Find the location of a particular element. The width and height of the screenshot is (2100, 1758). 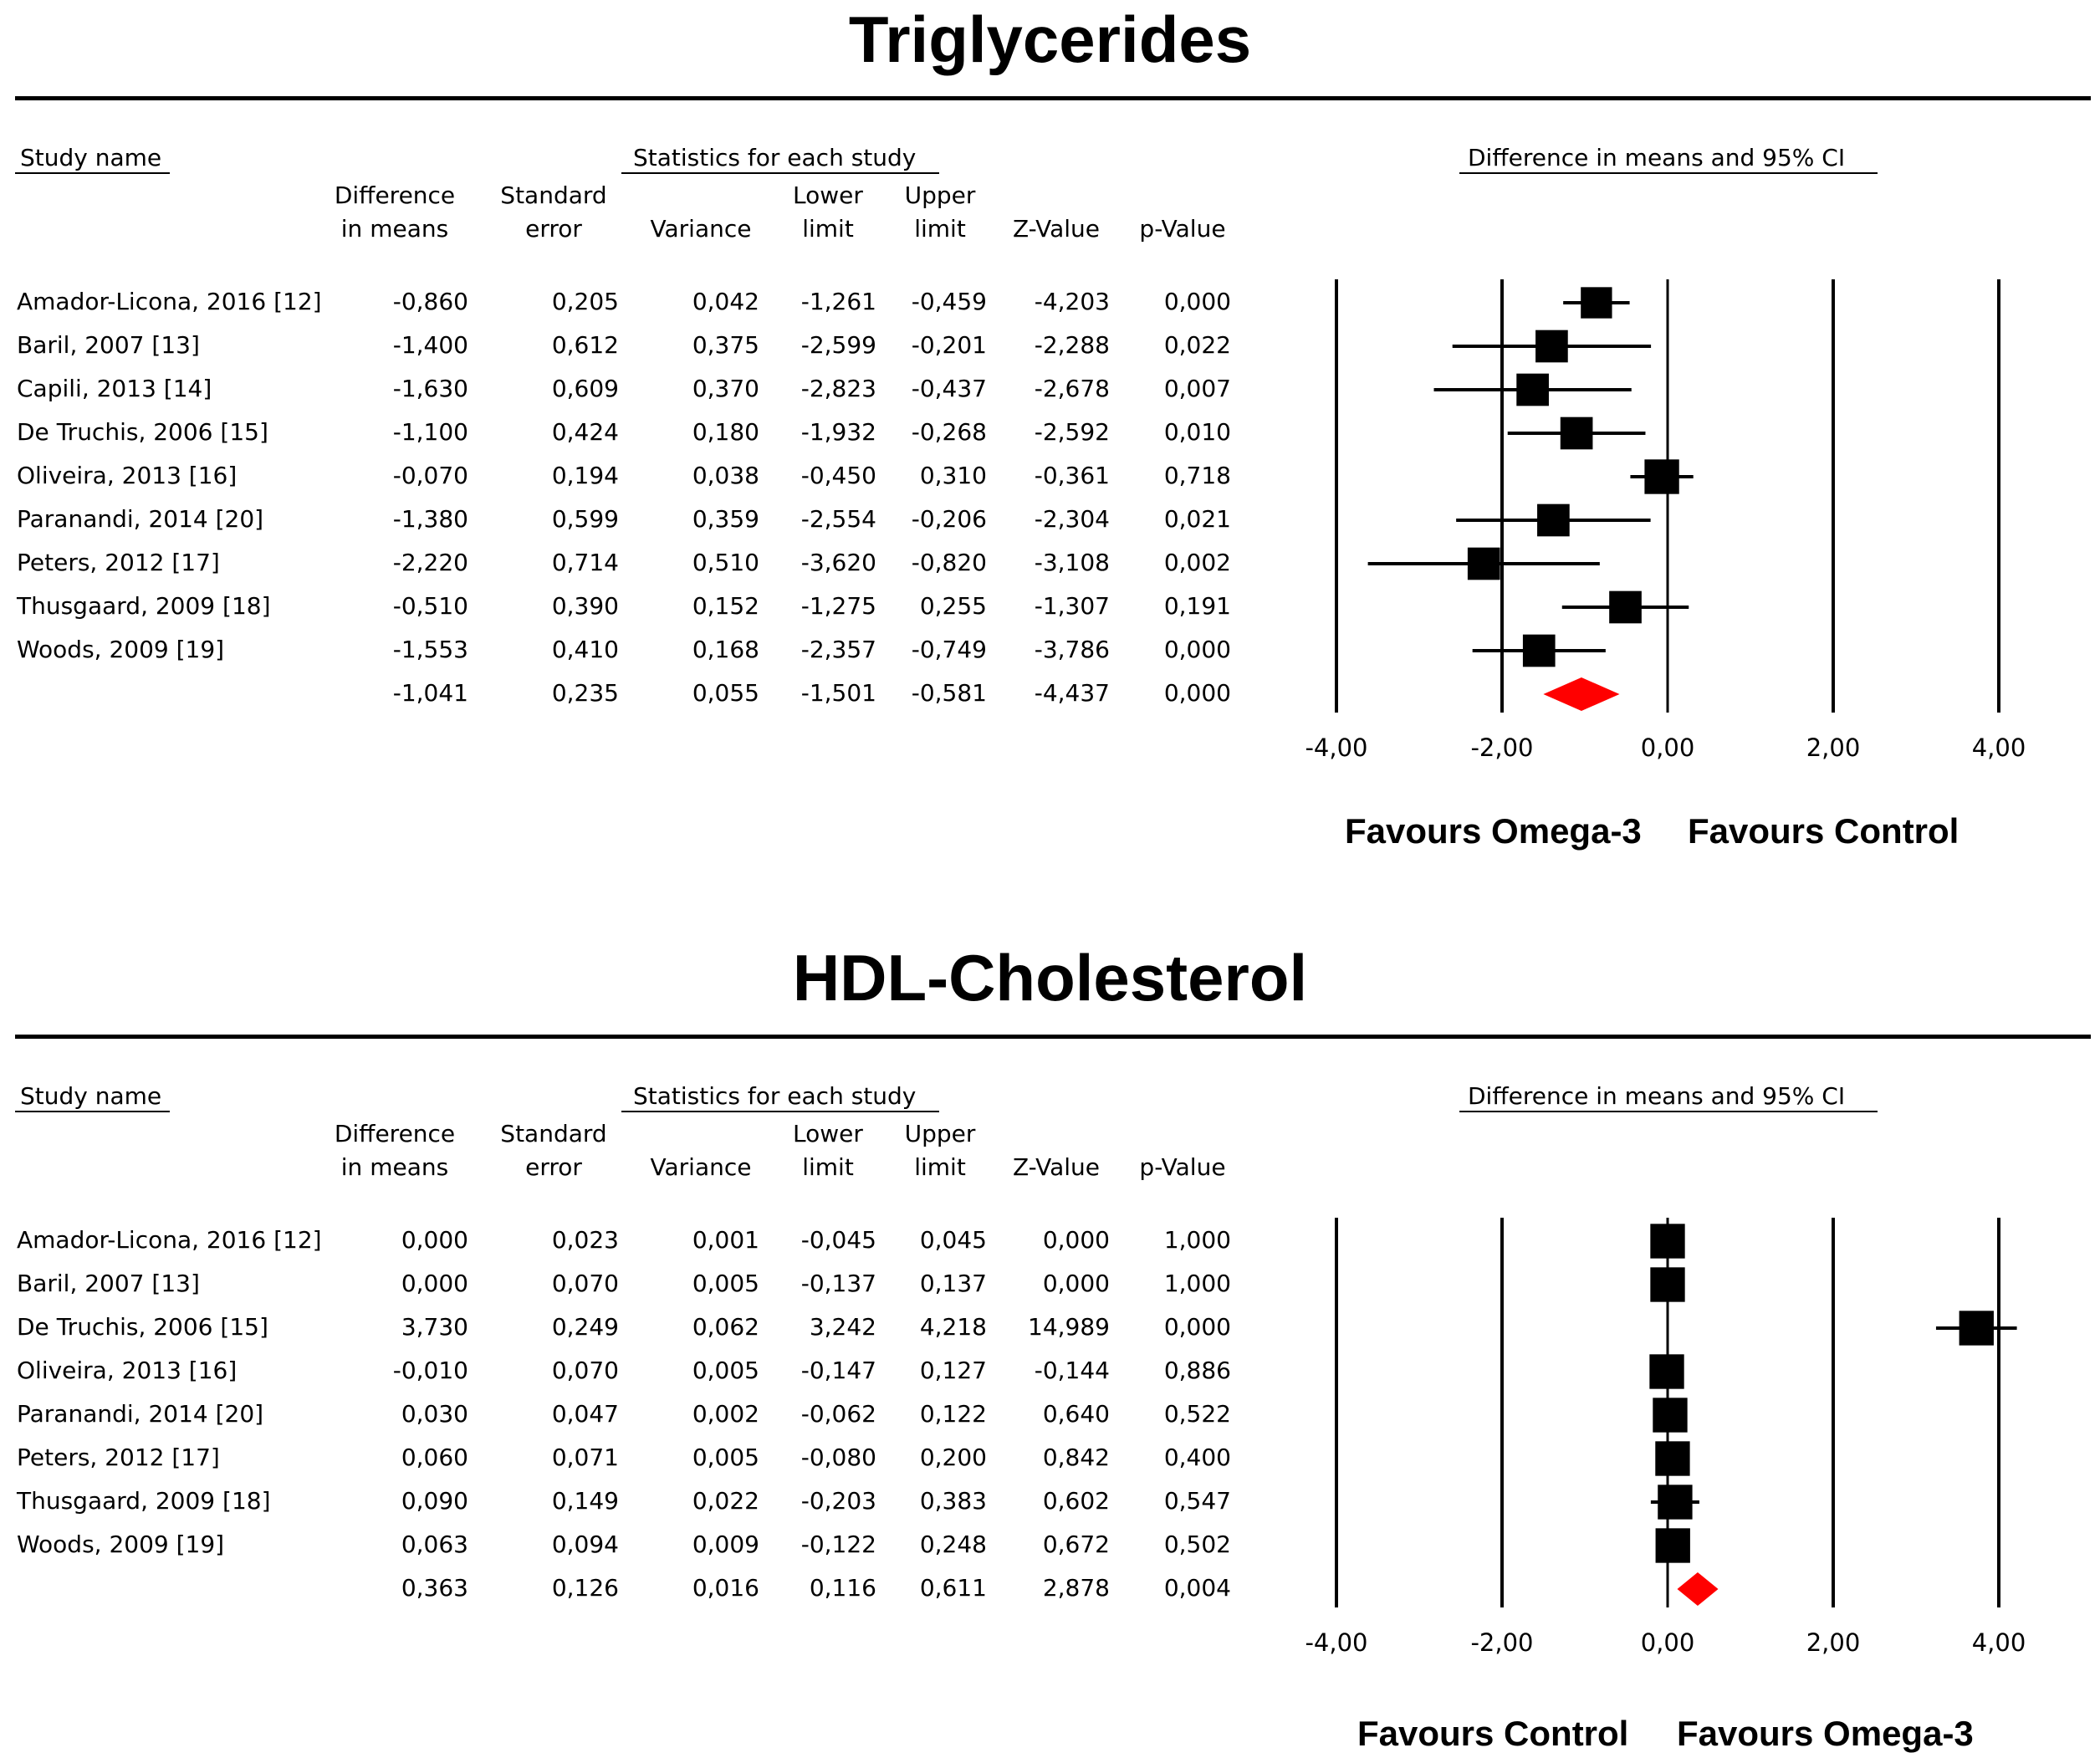

cell-lower: -0,122 is located at coordinates (838, 1544).